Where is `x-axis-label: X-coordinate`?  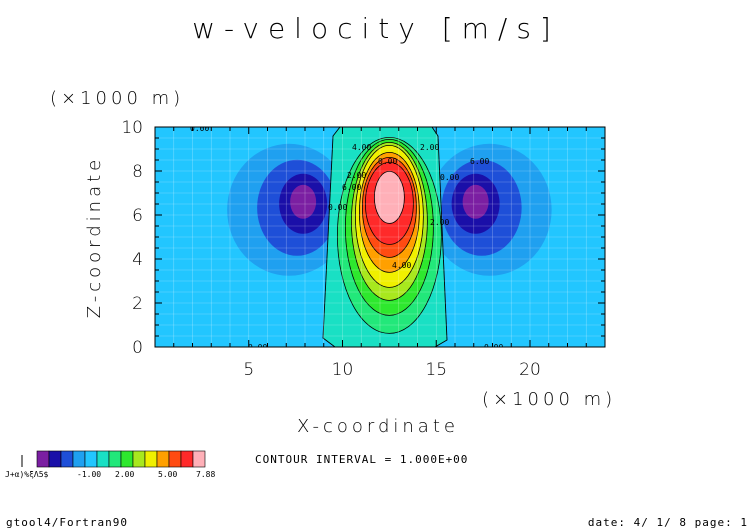 x-axis-label: X-coordinate is located at coordinates (378, 426).